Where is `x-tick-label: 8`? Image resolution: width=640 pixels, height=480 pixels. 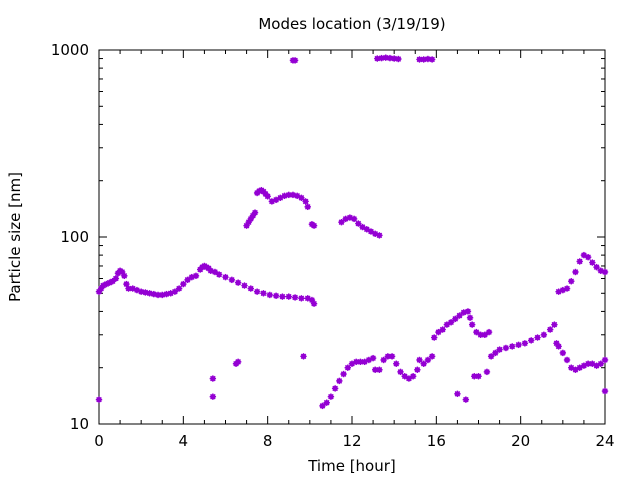 x-tick-label: 8 is located at coordinates (268, 441).